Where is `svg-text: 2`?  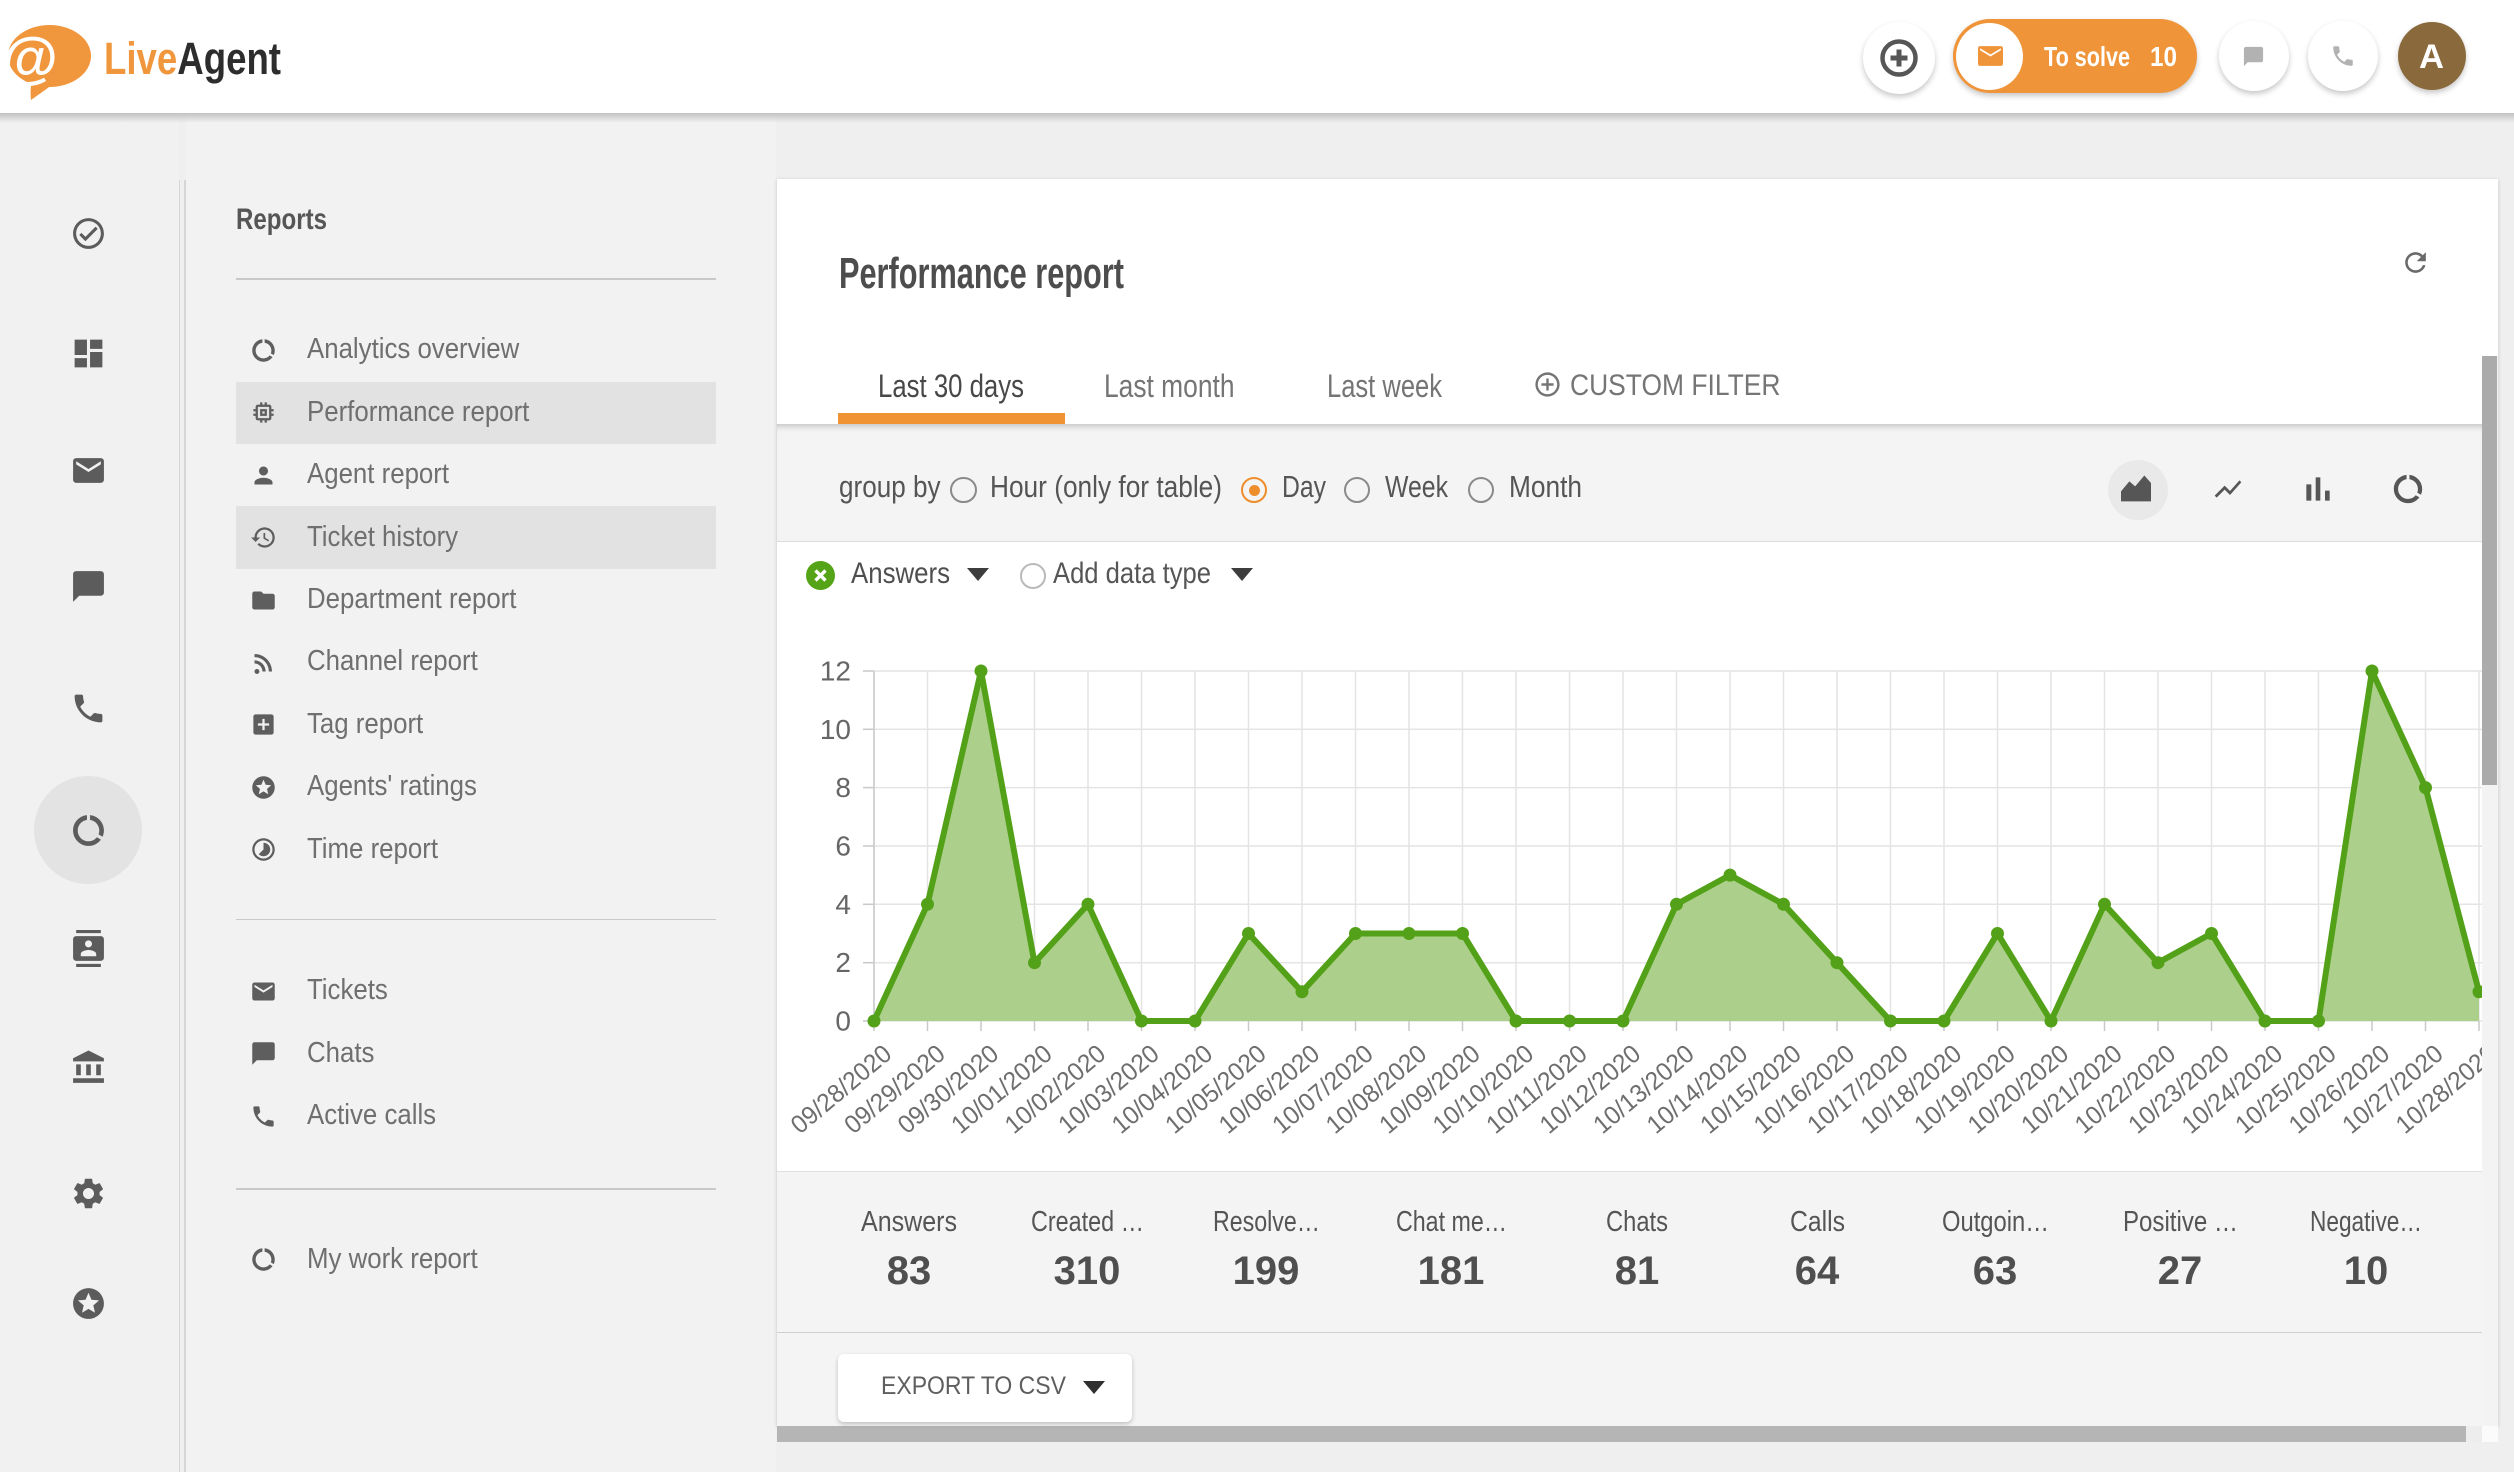
svg-text: 2 is located at coordinates (843, 962).